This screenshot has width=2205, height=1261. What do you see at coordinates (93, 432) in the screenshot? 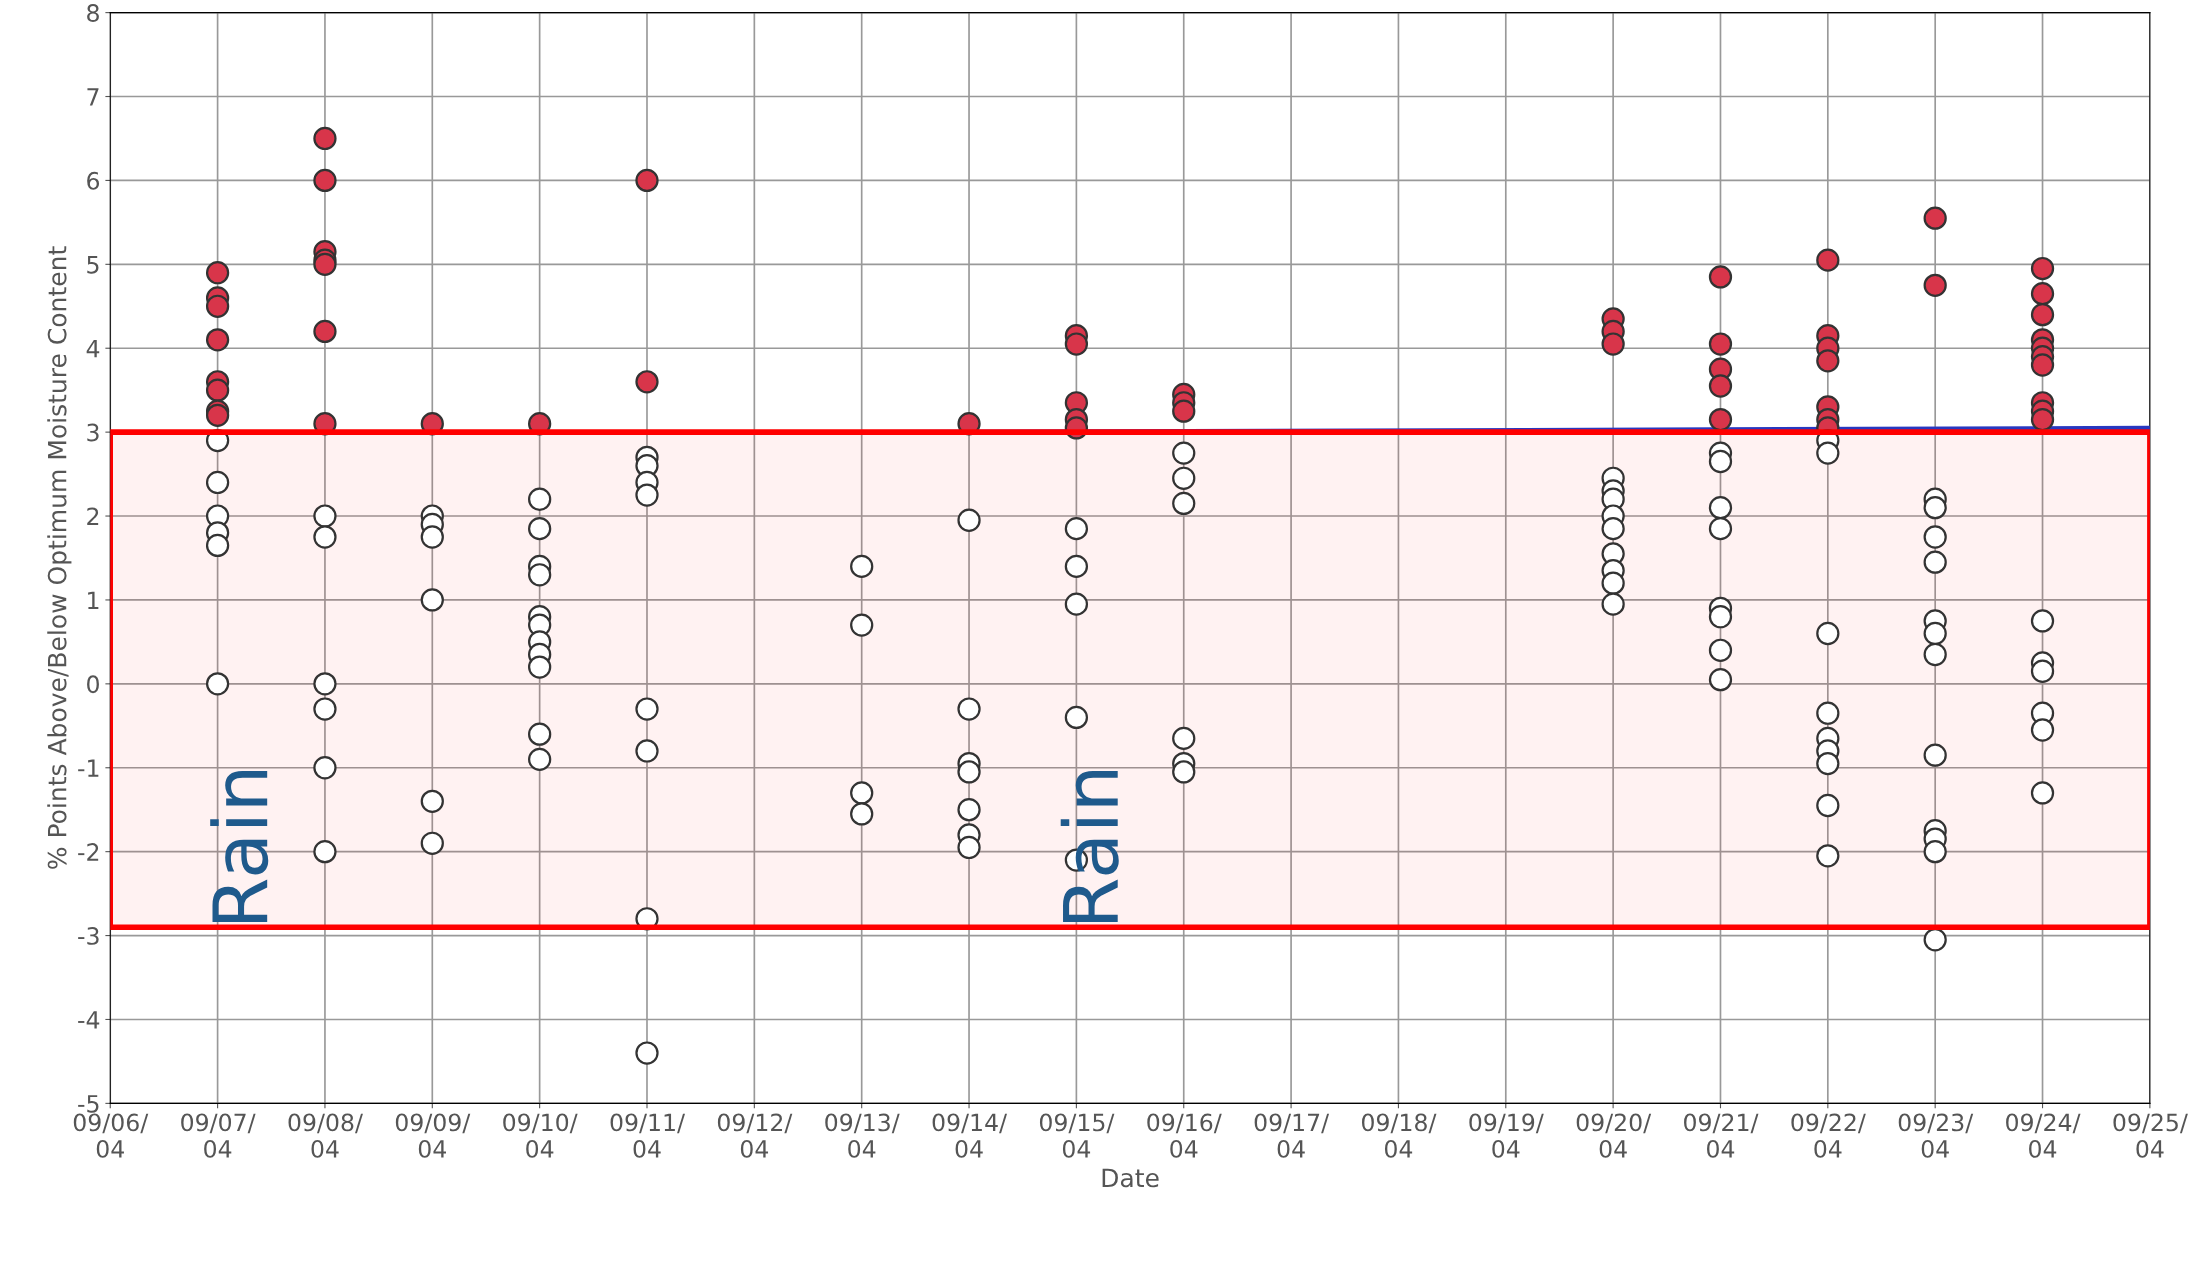
I see `y-tick-label: 3` at bounding box center [93, 432].